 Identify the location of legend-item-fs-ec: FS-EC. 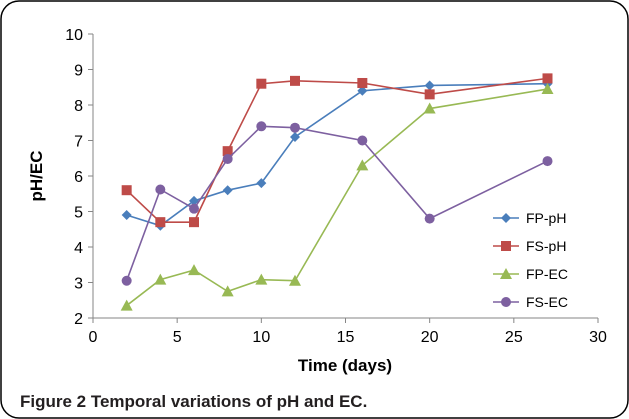
(530, 302).